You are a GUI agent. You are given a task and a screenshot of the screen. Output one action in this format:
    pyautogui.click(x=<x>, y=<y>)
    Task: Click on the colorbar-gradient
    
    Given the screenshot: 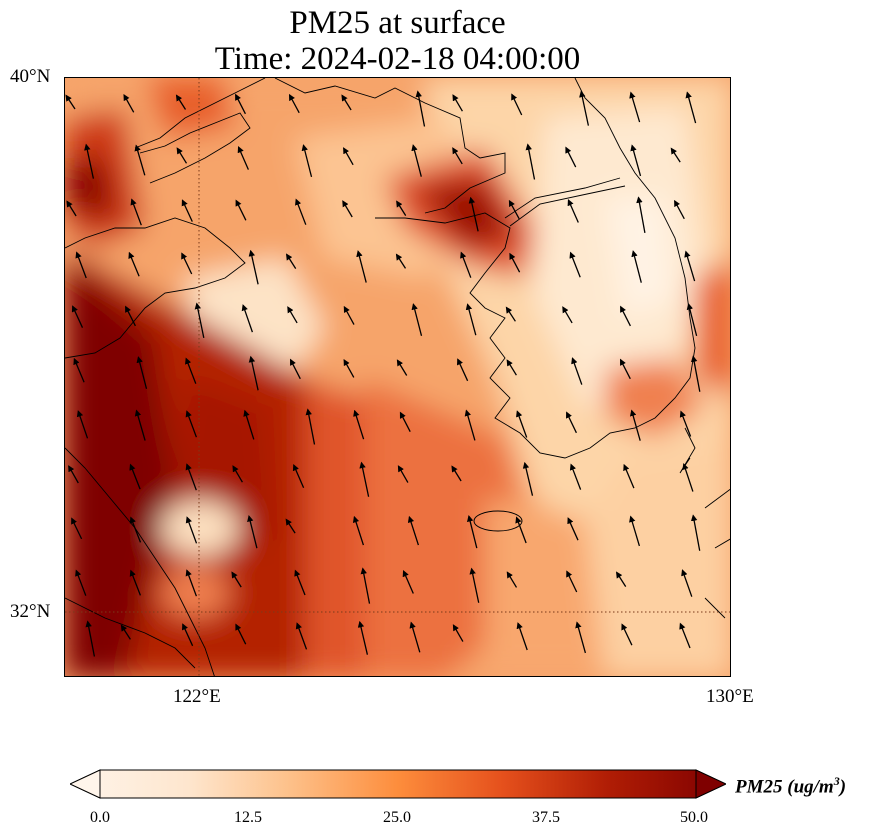 What is the action you would take?
    pyautogui.click(x=398, y=784)
    